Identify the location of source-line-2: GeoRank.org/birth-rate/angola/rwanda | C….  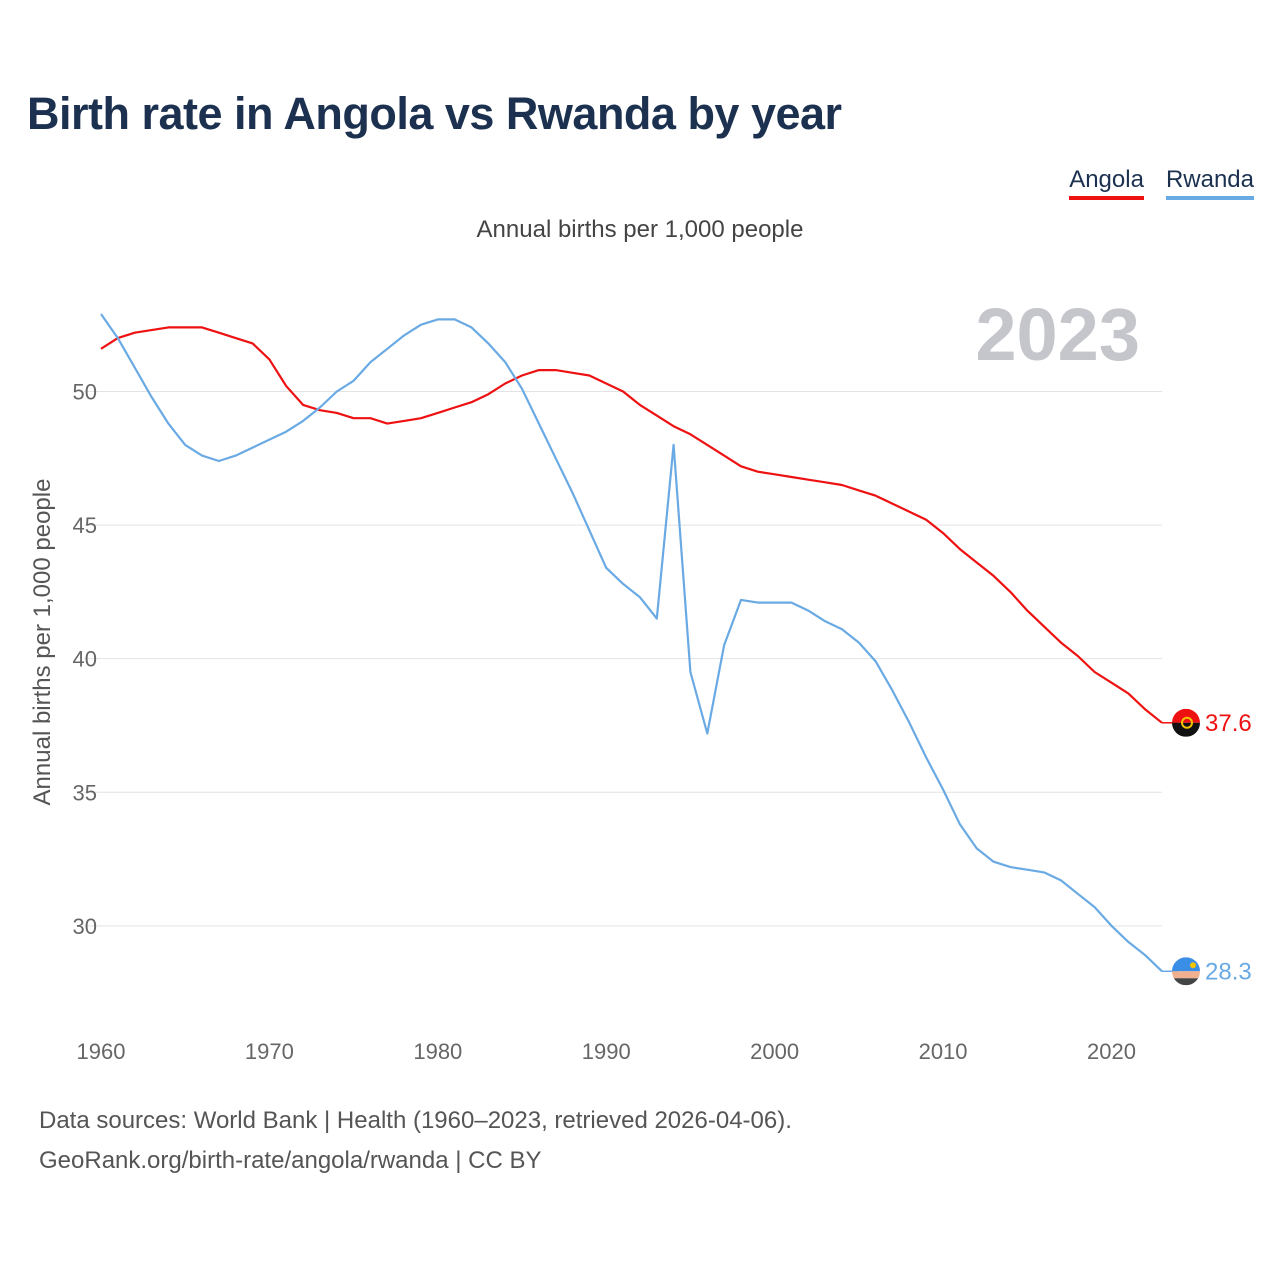
(290, 1160).